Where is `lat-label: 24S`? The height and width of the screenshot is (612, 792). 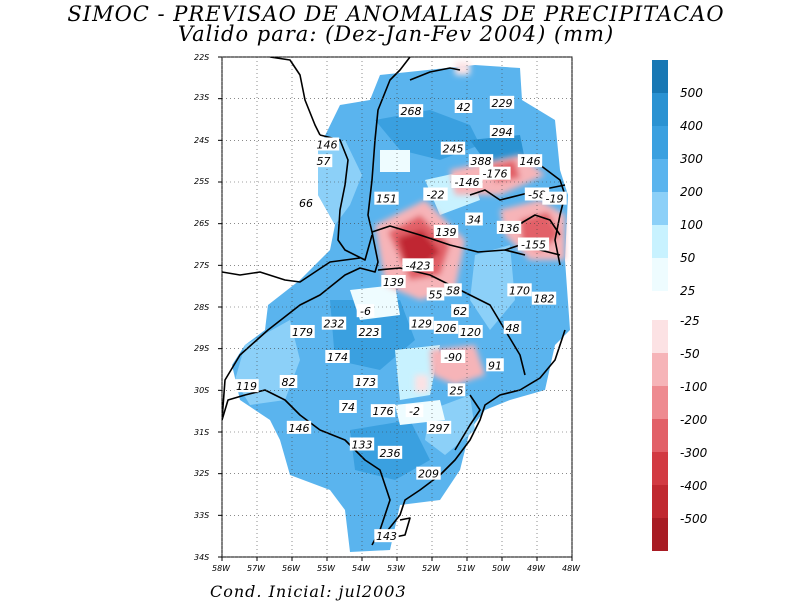 lat-label: 24S is located at coordinates (201, 140).